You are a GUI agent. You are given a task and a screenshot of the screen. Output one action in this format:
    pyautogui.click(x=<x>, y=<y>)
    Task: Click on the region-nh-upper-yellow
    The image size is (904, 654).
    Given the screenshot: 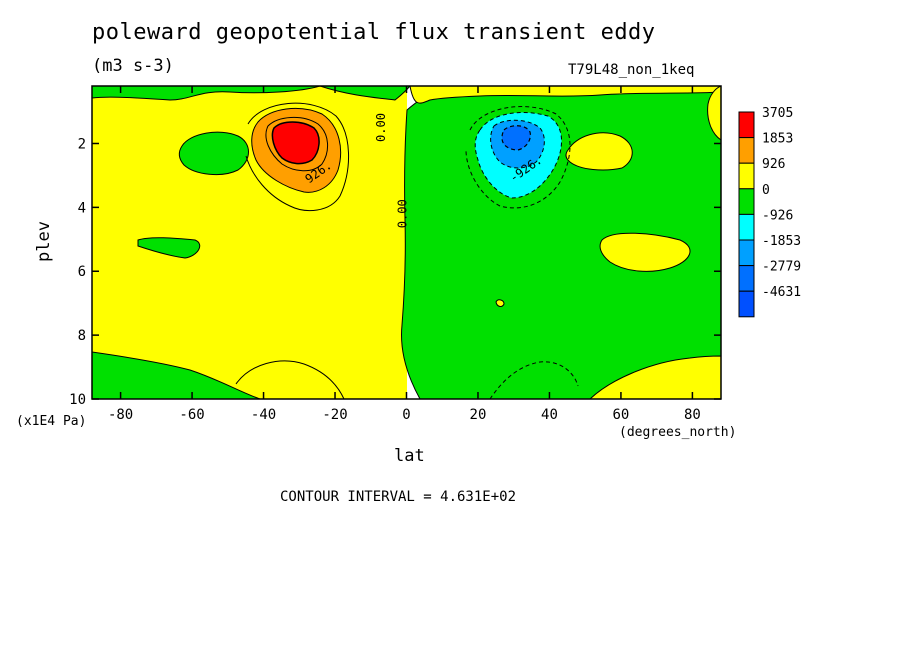 What is the action you would take?
    pyautogui.click(x=599, y=151)
    